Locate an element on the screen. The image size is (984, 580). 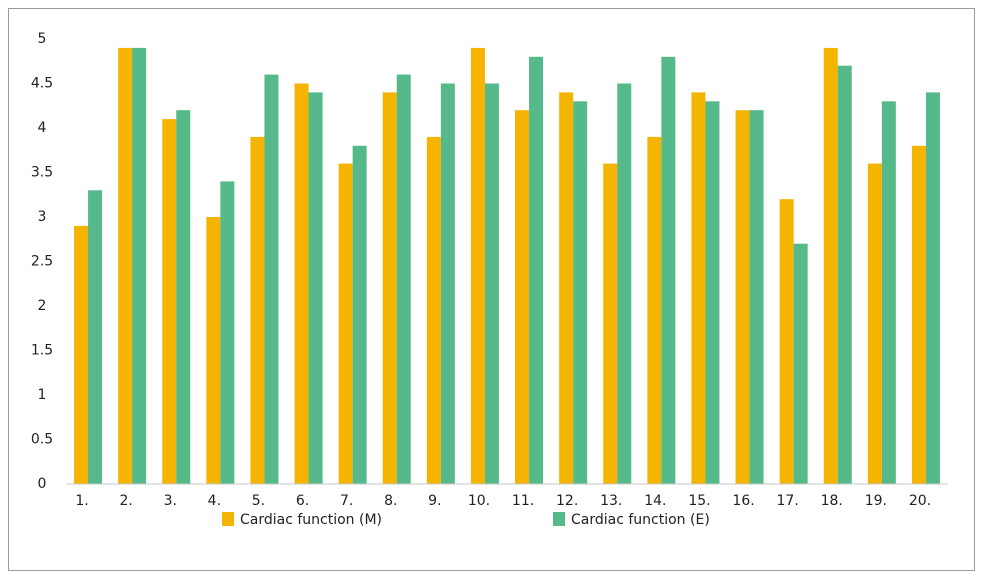
y-tick-label: 4.5 is located at coordinates (42, 84).